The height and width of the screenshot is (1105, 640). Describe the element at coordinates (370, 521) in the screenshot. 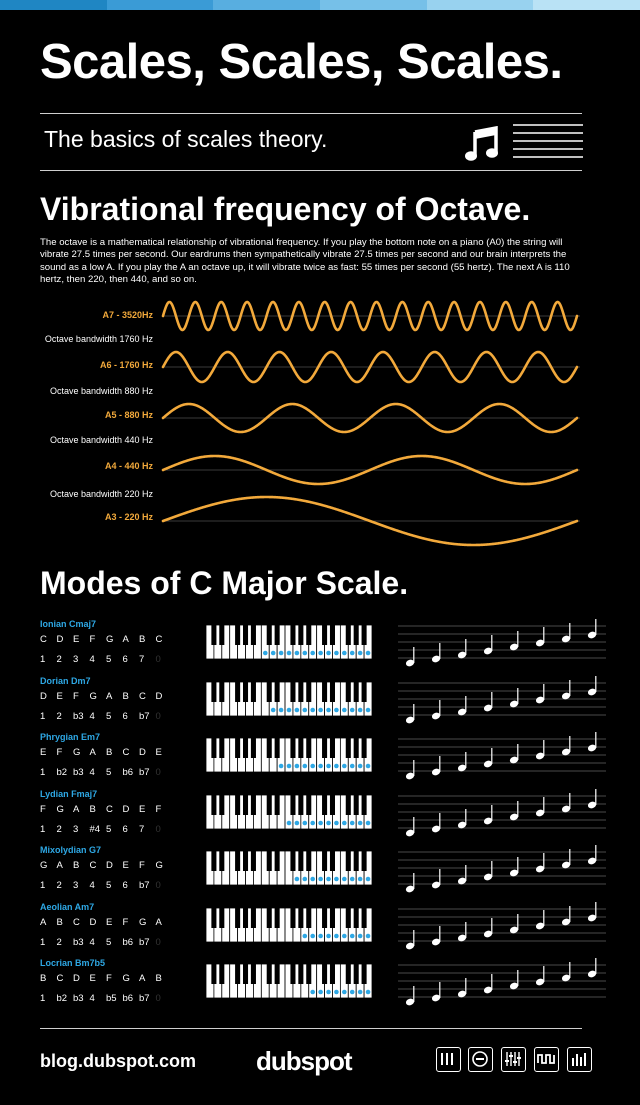

I see `sine-wave` at that location.